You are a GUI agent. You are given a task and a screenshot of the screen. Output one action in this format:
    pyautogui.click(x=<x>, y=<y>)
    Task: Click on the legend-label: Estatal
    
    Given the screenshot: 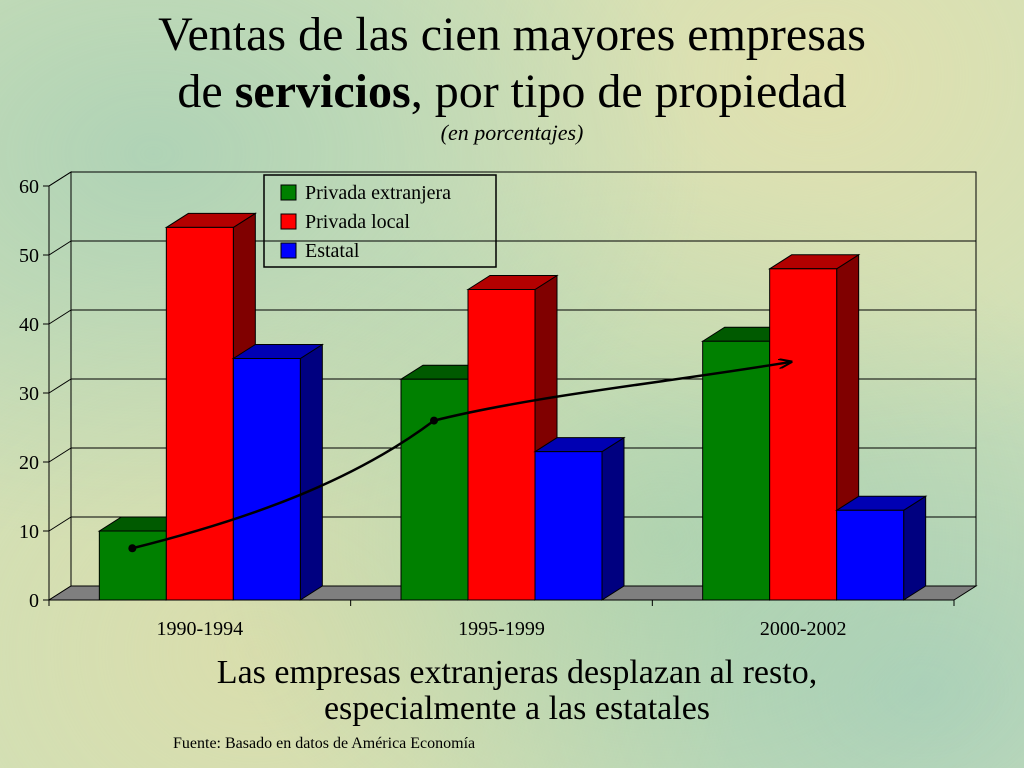 What is the action you would take?
    pyautogui.click(x=332, y=251)
    